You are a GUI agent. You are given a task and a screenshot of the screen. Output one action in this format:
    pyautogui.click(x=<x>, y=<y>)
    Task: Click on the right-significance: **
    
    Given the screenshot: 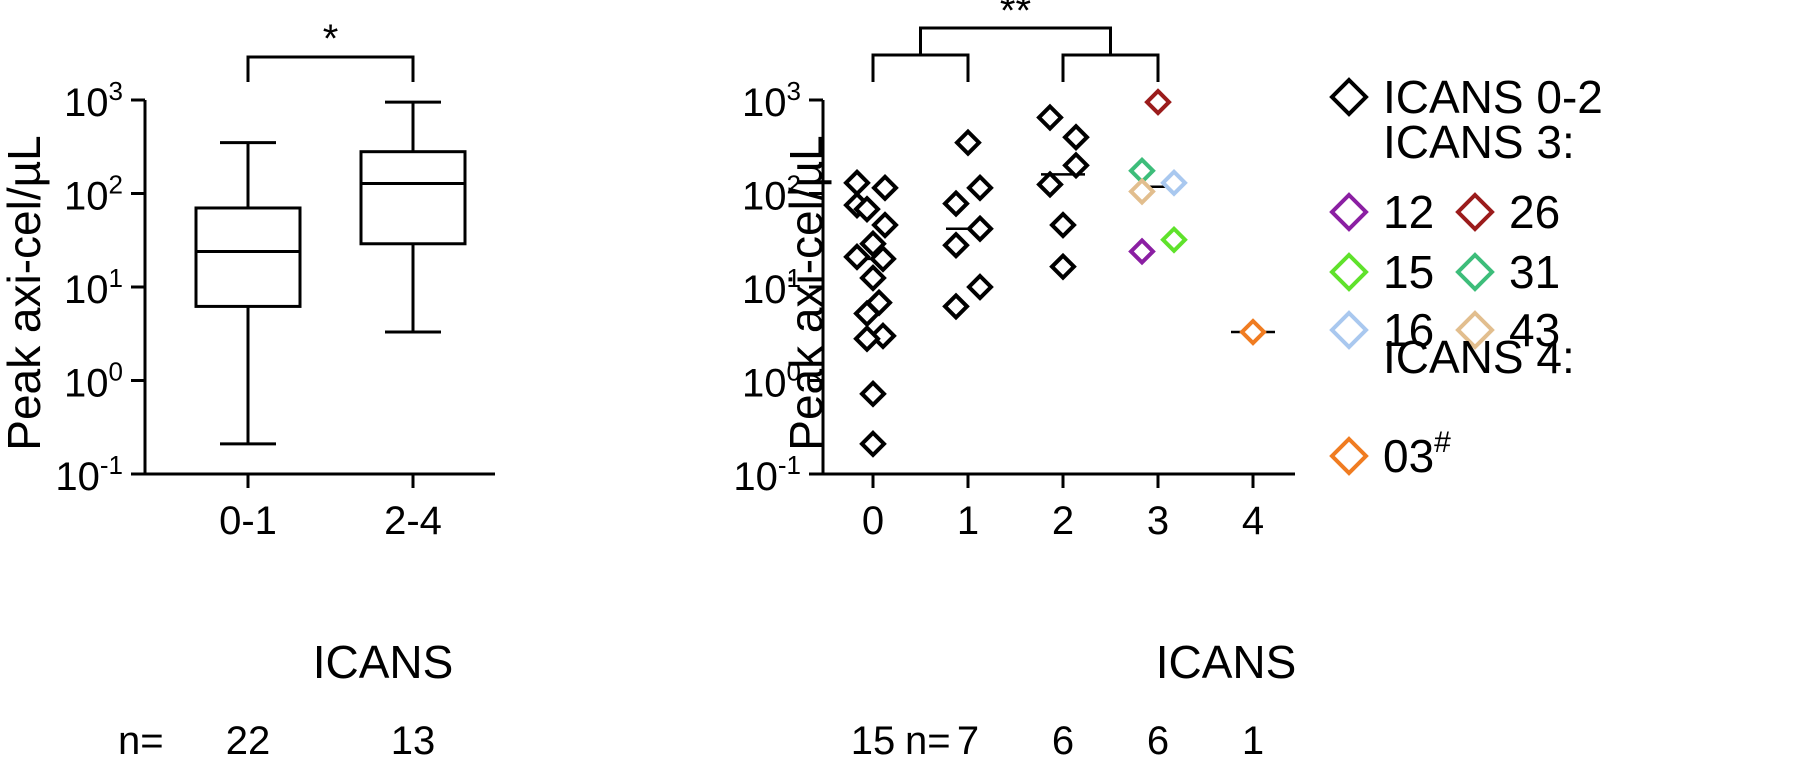 What is the action you would take?
    pyautogui.click(x=1015, y=41)
    